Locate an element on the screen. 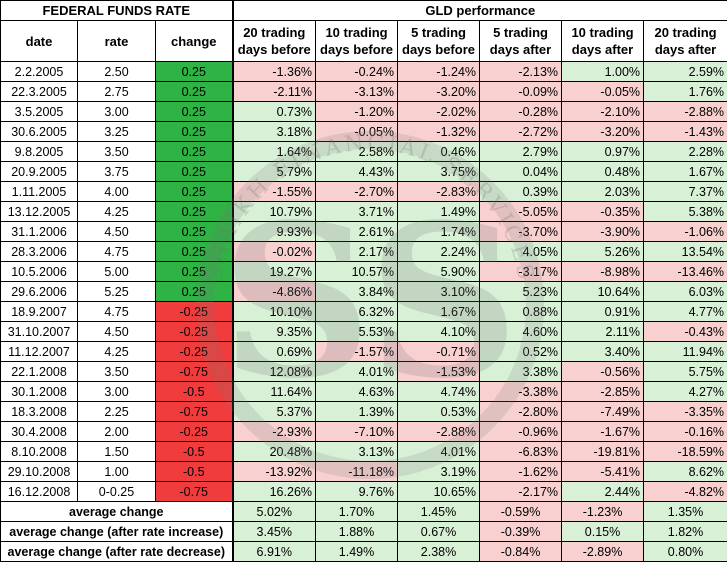 The height and width of the screenshot is (563, 727). performance-cell: 4.60% is located at coordinates (521, 331).